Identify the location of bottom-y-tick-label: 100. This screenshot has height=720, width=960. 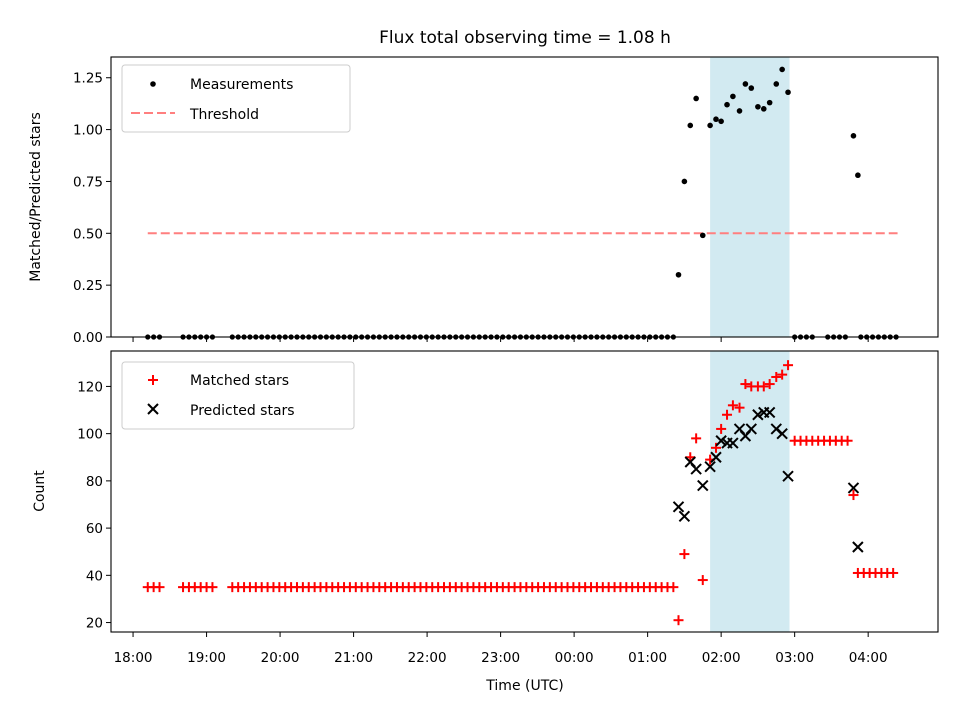
(90, 435).